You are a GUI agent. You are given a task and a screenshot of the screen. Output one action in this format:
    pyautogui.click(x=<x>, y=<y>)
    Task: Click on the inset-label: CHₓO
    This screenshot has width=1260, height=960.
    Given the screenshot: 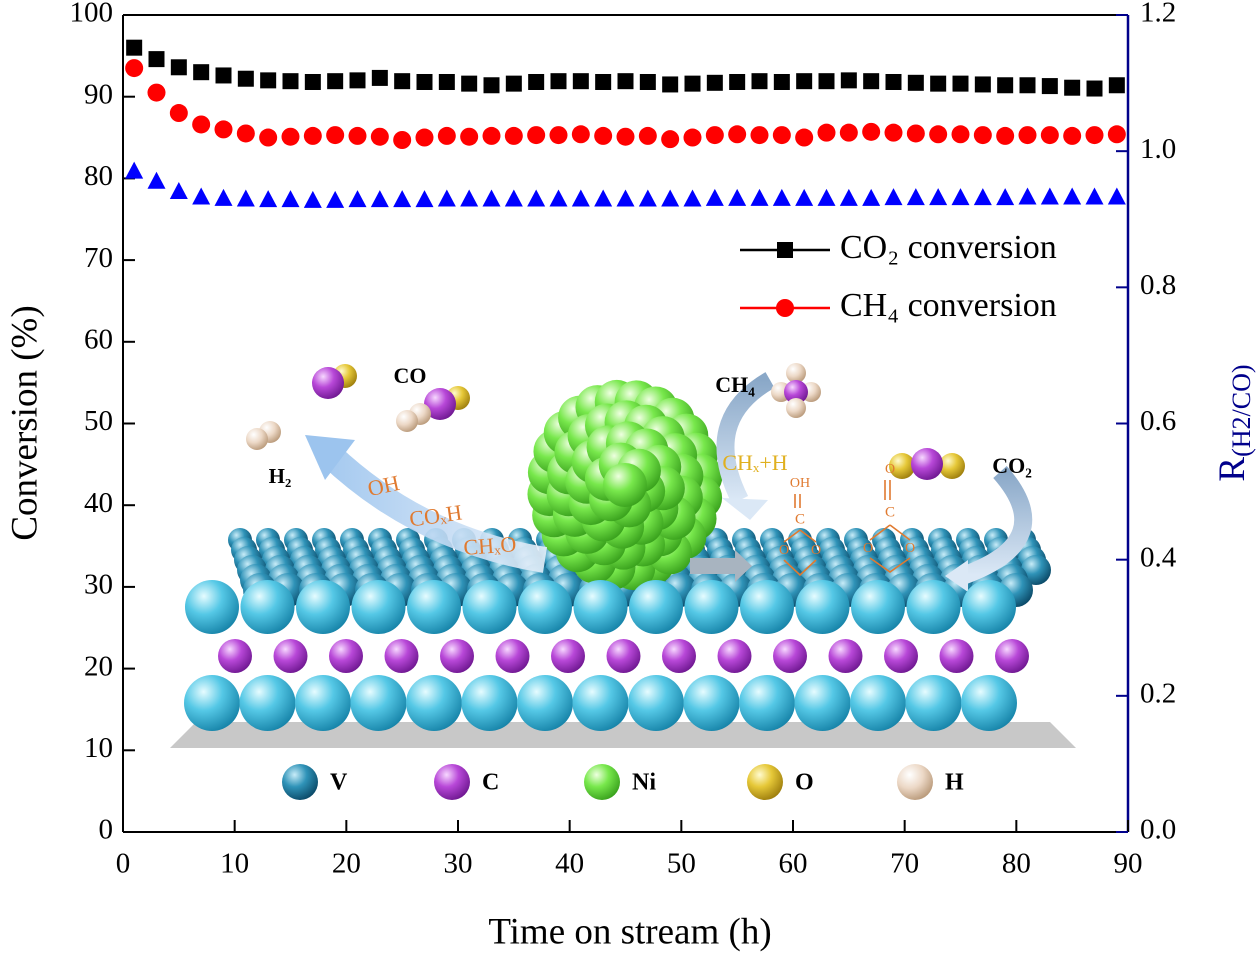 What is the action you would take?
    pyautogui.click(x=490, y=545)
    